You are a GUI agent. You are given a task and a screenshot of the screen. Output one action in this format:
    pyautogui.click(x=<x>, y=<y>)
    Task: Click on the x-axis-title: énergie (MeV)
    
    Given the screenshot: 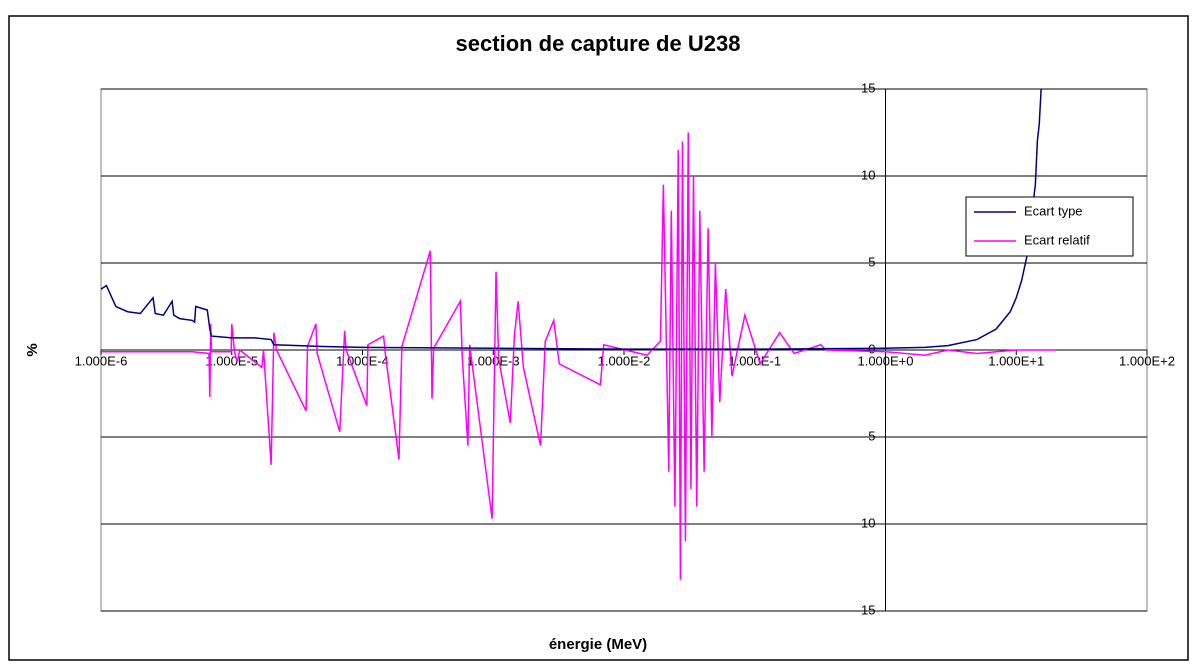 What is the action you would take?
    pyautogui.click(x=598, y=644)
    